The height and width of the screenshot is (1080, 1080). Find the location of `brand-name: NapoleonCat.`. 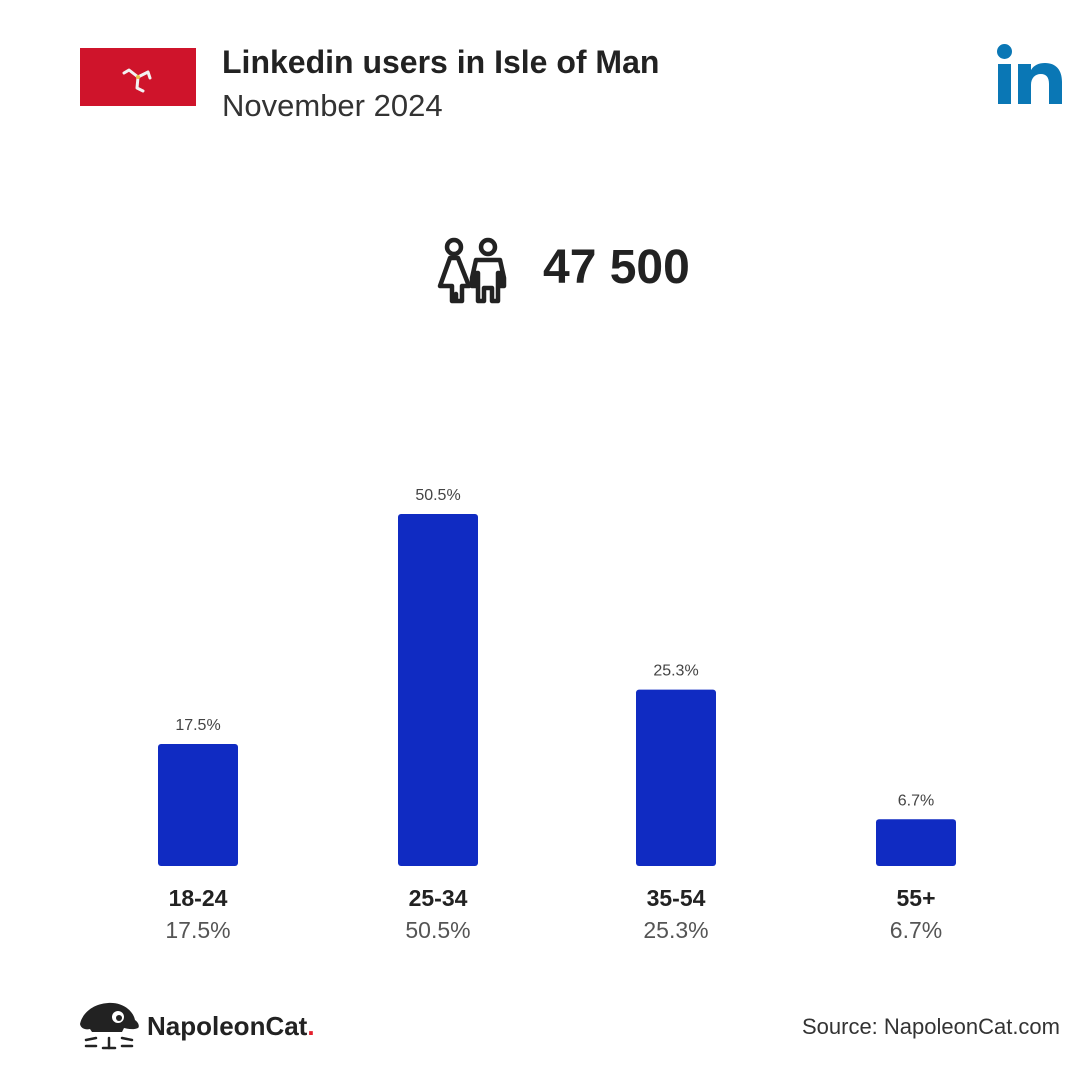

brand-name: NapoleonCat. is located at coordinates (231, 1026).